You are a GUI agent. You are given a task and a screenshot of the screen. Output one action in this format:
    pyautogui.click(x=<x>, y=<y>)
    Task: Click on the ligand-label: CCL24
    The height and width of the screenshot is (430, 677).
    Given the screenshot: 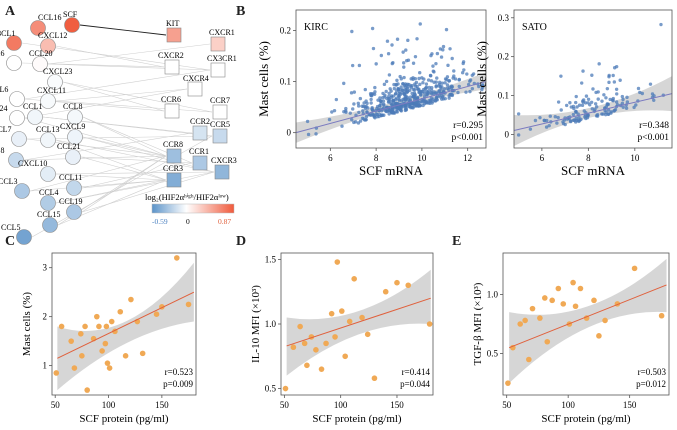 What is the action you would take?
    pyautogui.click(x=4, y=108)
    